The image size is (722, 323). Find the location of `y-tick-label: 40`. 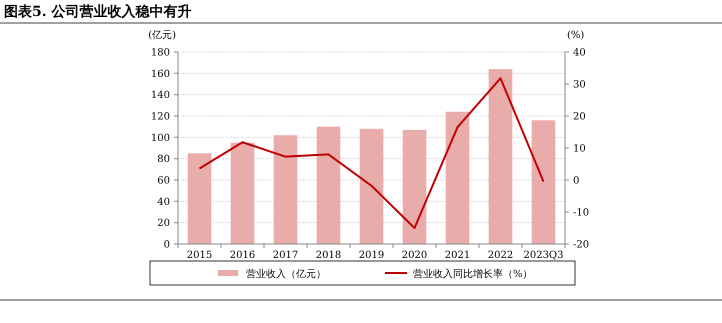

y-tick-label: 40 is located at coordinates (163, 202).